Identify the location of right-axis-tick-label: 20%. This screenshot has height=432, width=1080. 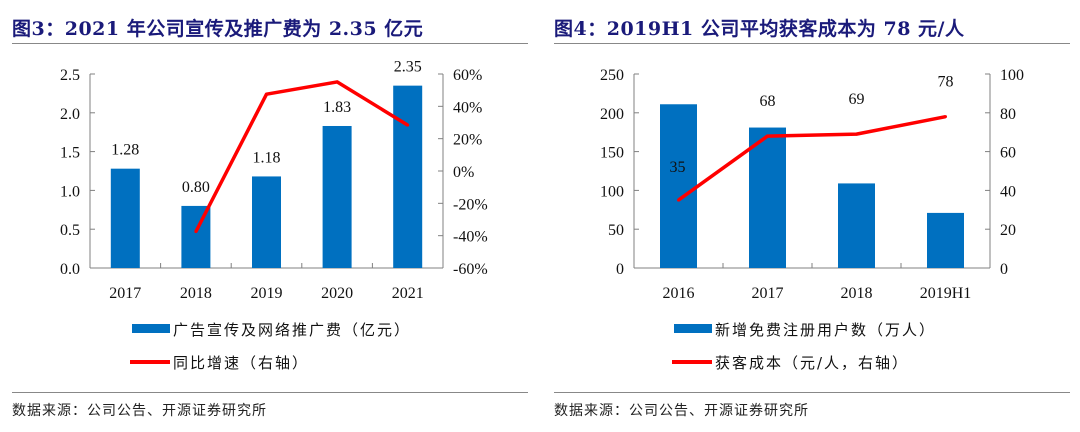
(467, 140).